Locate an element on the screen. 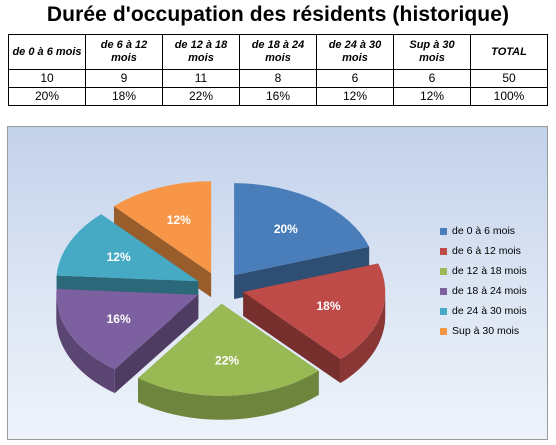 The image size is (556, 445). legend-item: de 24 à 30 mois is located at coordinates (492, 311).